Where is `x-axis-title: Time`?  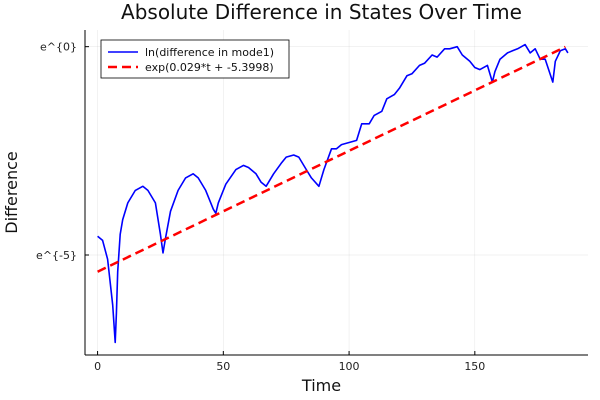
x-axis-title: Time is located at coordinates (321, 385).